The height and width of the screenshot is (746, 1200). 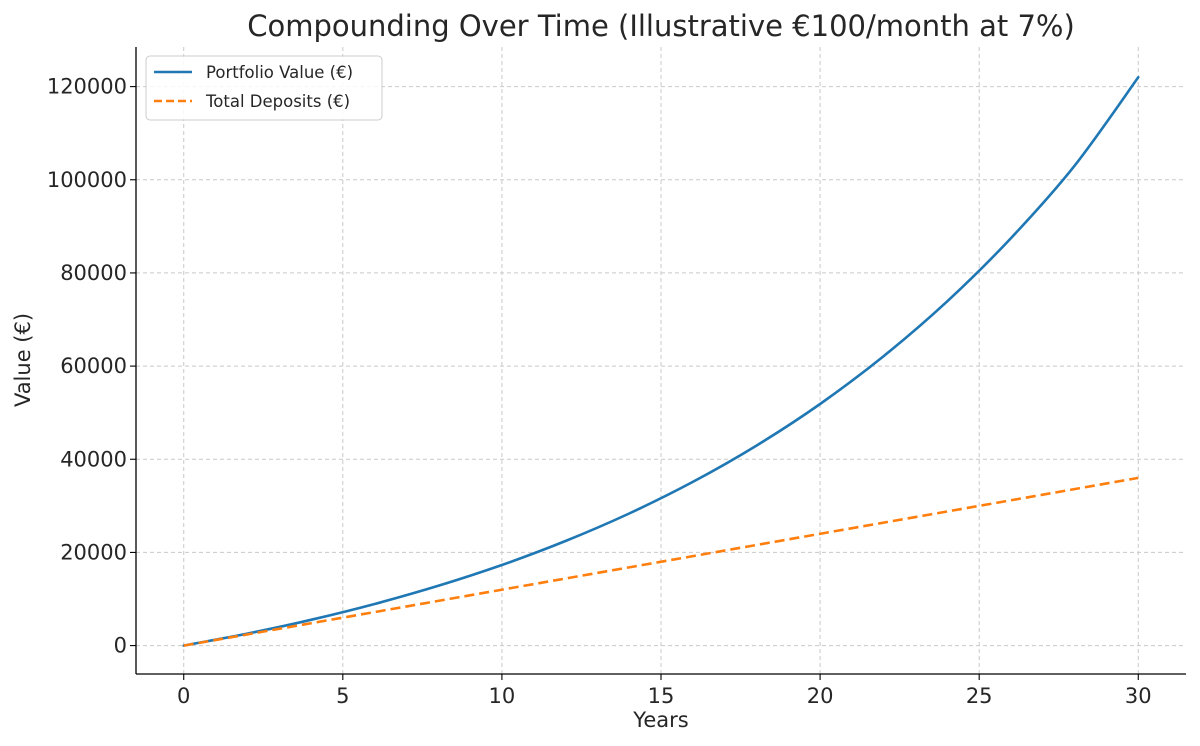 I want to click on y-tick-label: 40000, so click(x=93, y=459).